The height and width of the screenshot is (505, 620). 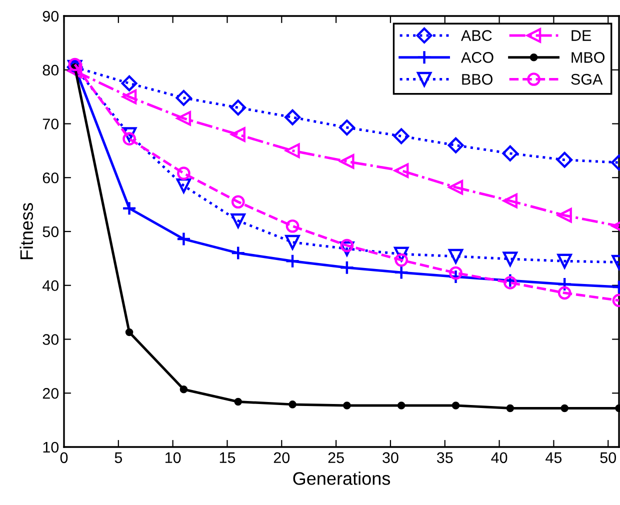 I want to click on y-tick-label: 20, so click(x=50, y=393).